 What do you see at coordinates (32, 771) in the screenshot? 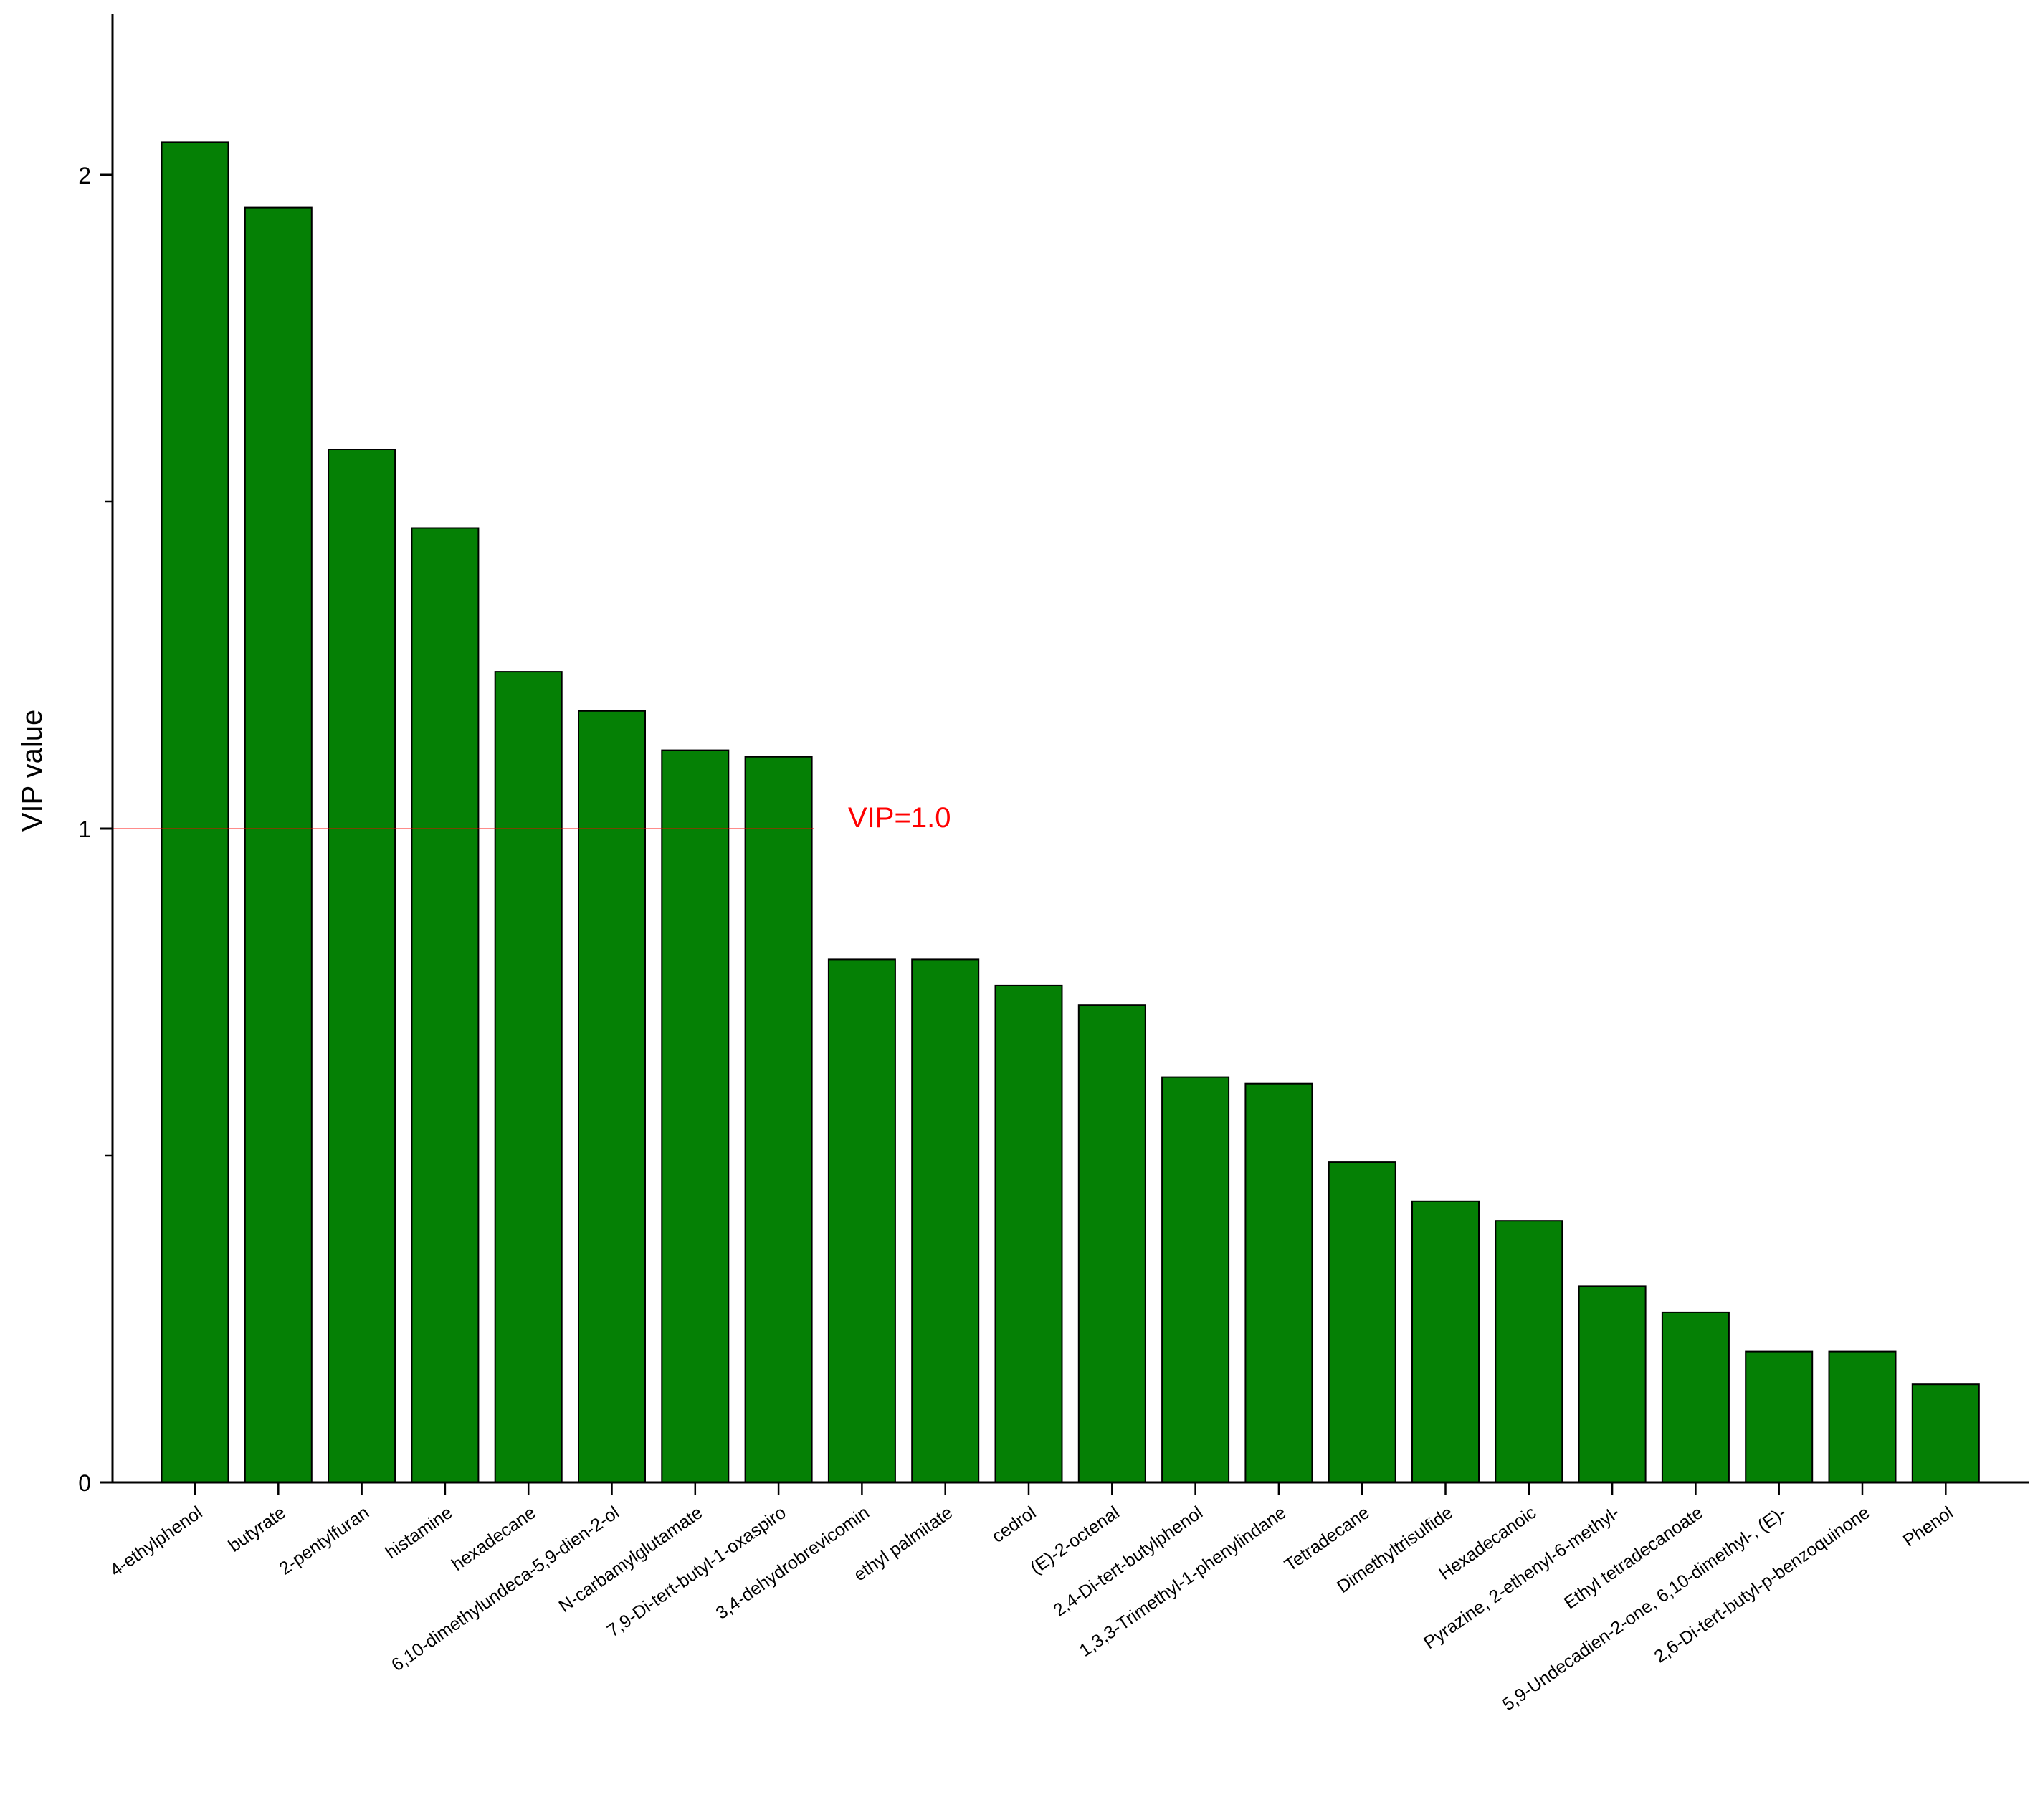
I see `y-axis-label: VIP value` at bounding box center [32, 771].